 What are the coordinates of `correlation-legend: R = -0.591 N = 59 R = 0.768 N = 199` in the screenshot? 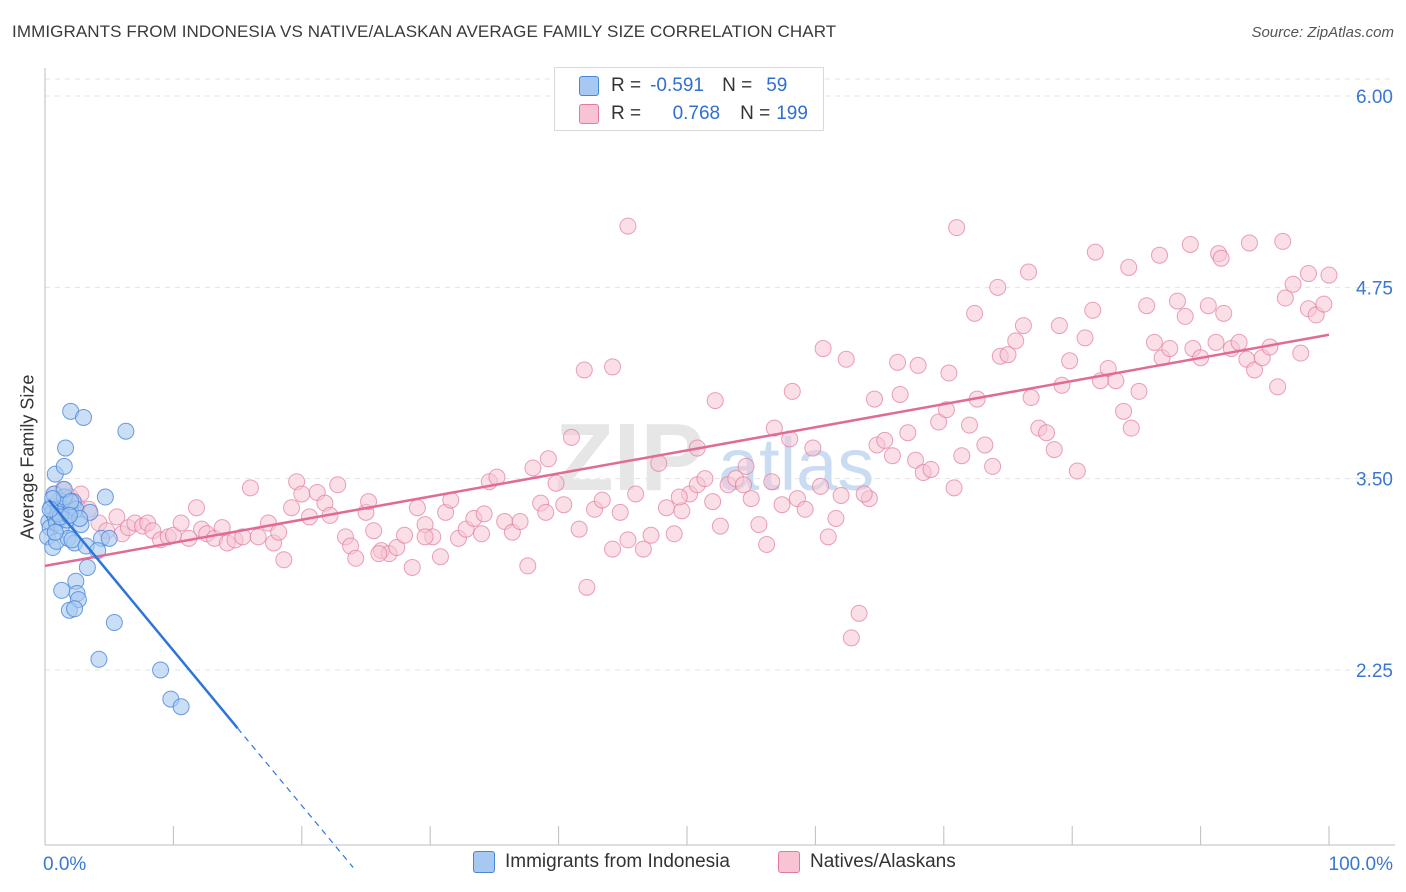 It's located at (689, 99).